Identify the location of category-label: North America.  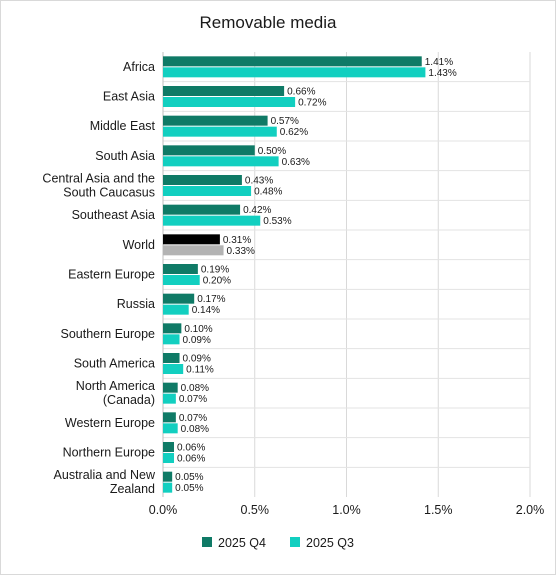
(115, 386).